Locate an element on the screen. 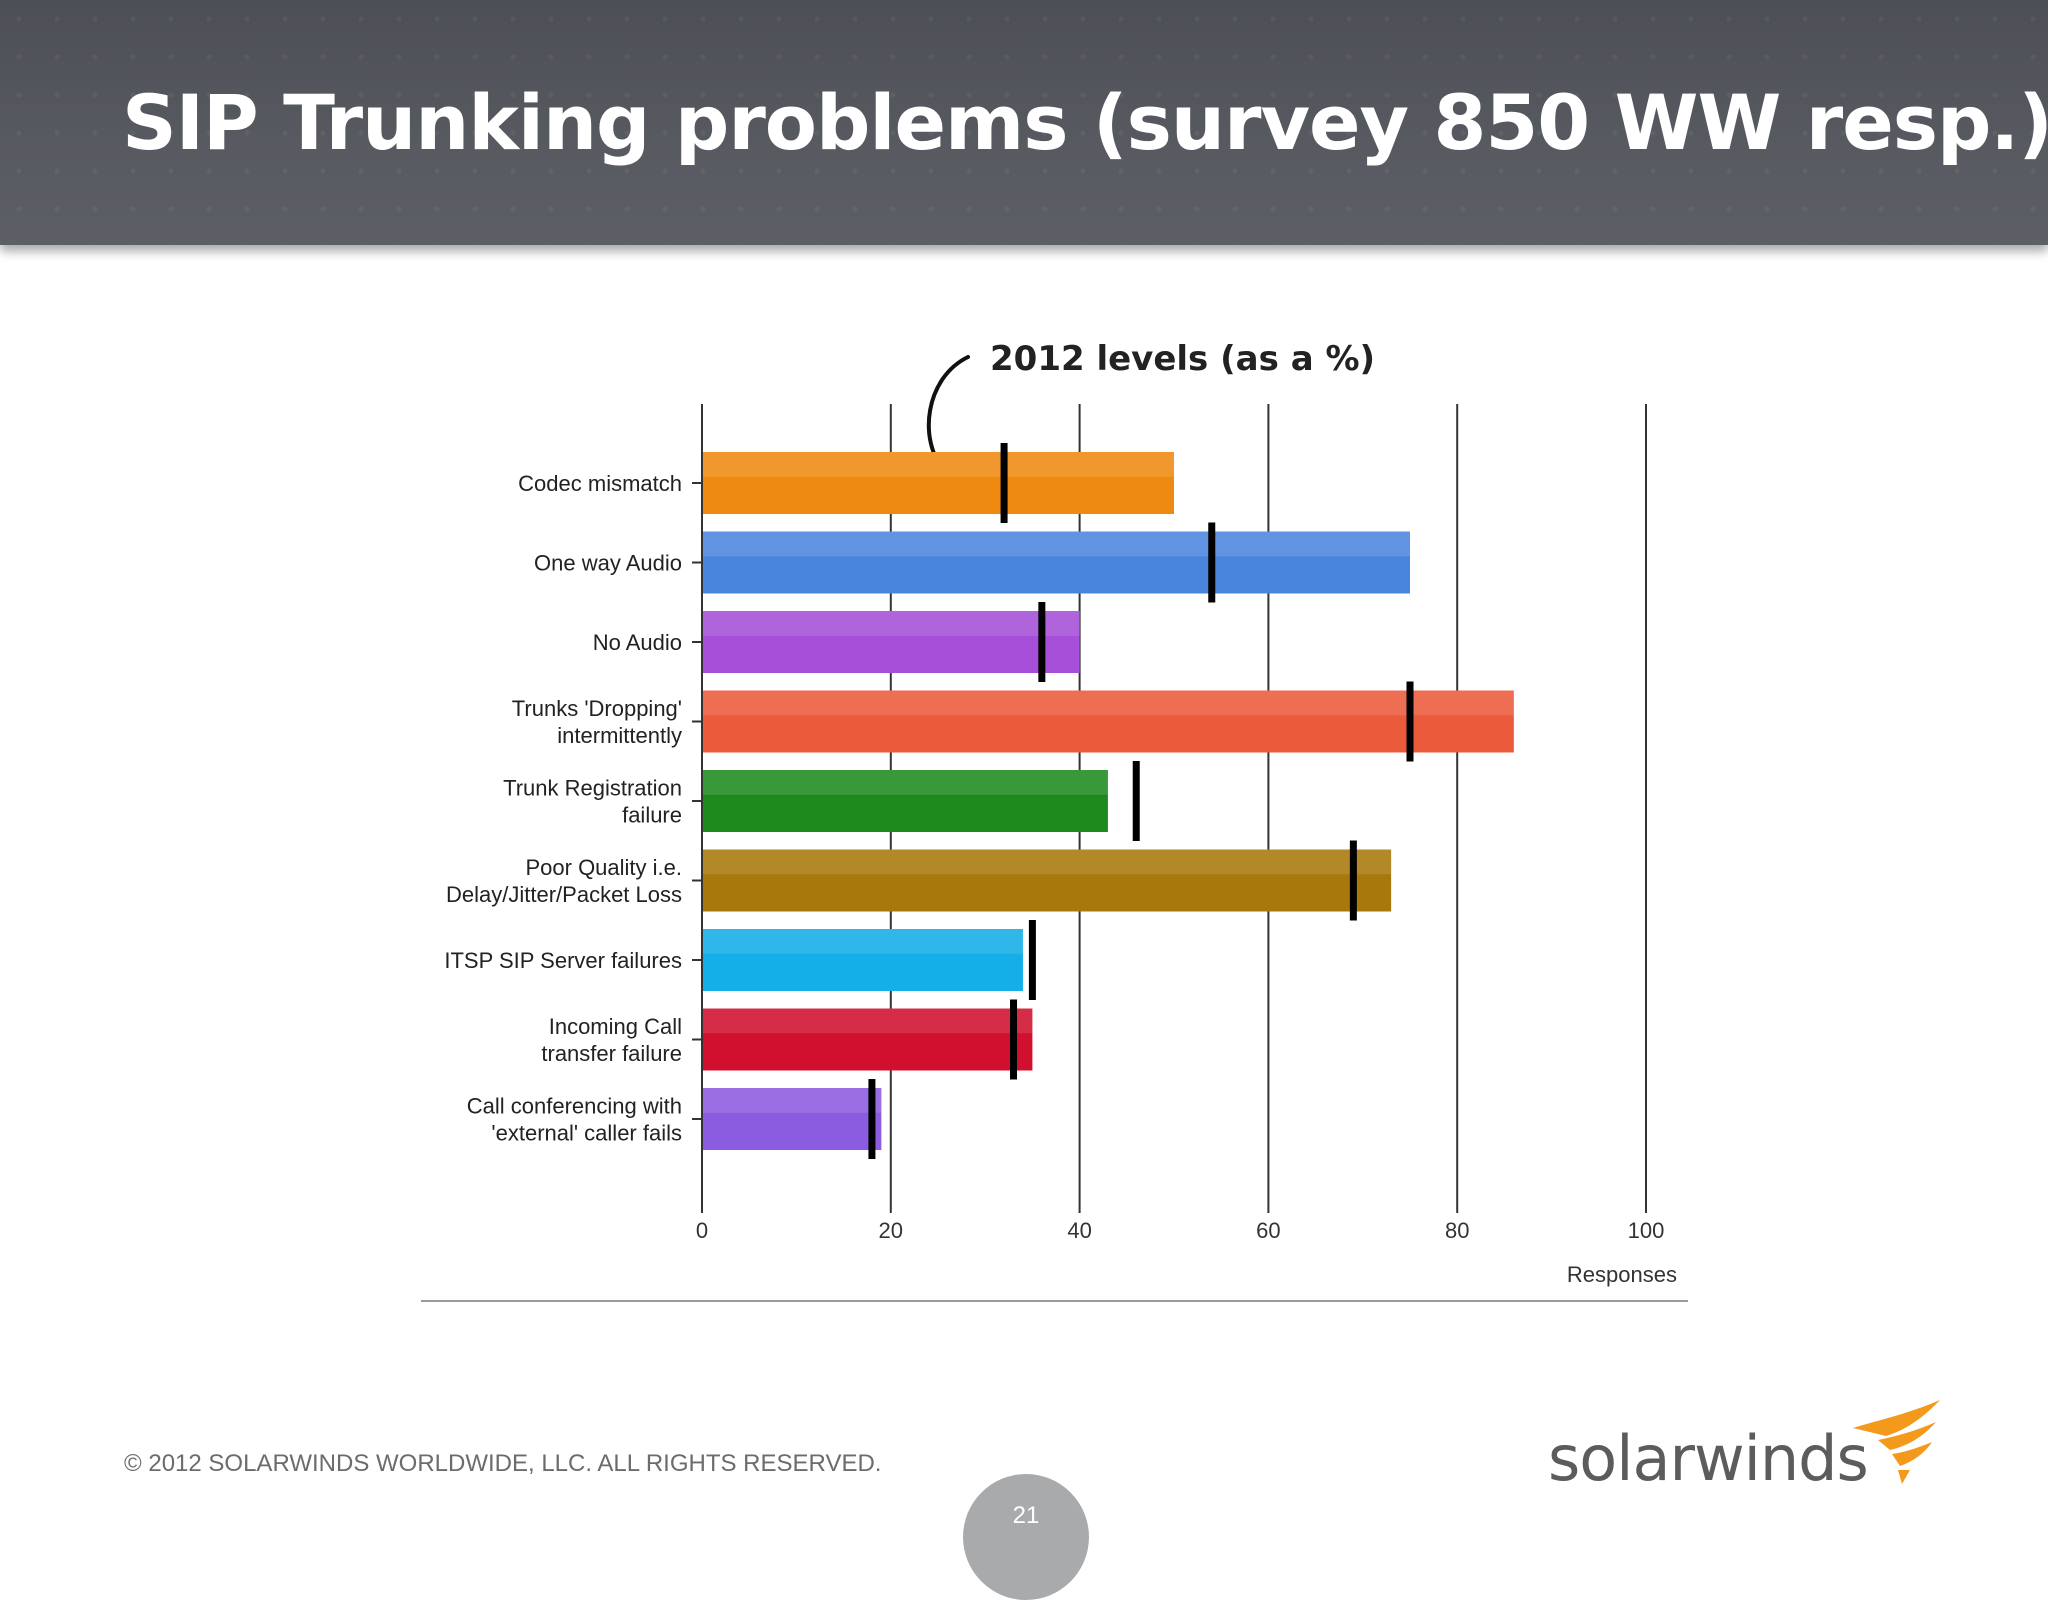 This screenshot has height=1600, width=2048. category-label: transfer failure is located at coordinates (611, 1053).